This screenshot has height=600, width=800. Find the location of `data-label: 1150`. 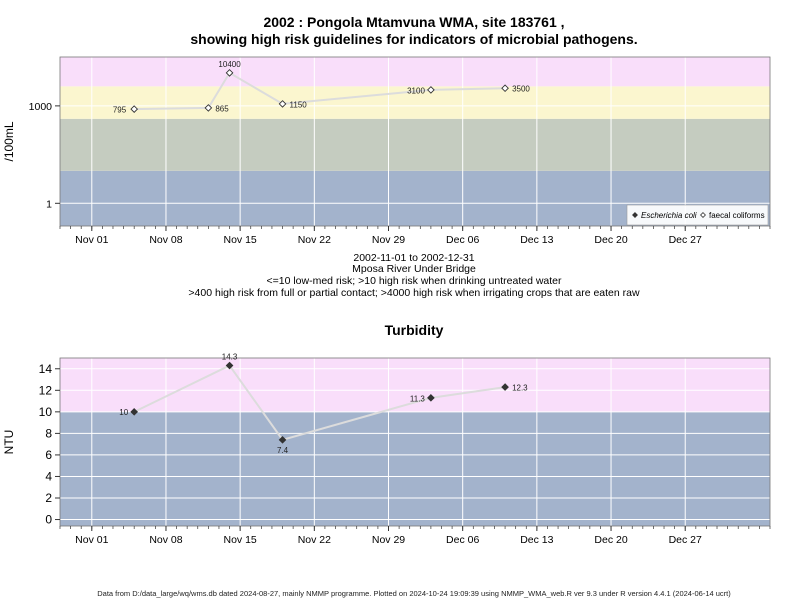

data-label: 1150 is located at coordinates (299, 104).